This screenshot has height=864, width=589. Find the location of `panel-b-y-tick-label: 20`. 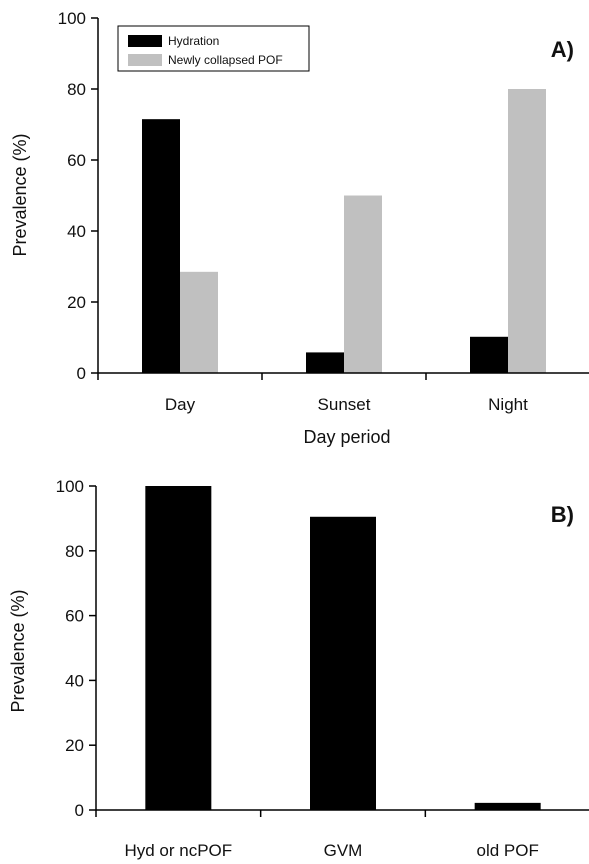

panel-b-y-tick-label: 20 is located at coordinates (74, 745).